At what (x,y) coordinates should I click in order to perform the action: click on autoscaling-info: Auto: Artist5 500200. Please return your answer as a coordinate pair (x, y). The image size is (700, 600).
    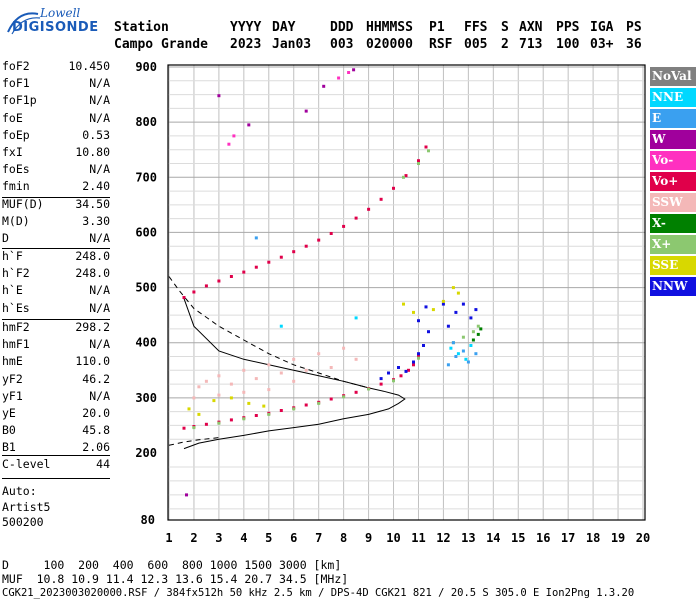
    Looking at the image, I should click on (26, 507).